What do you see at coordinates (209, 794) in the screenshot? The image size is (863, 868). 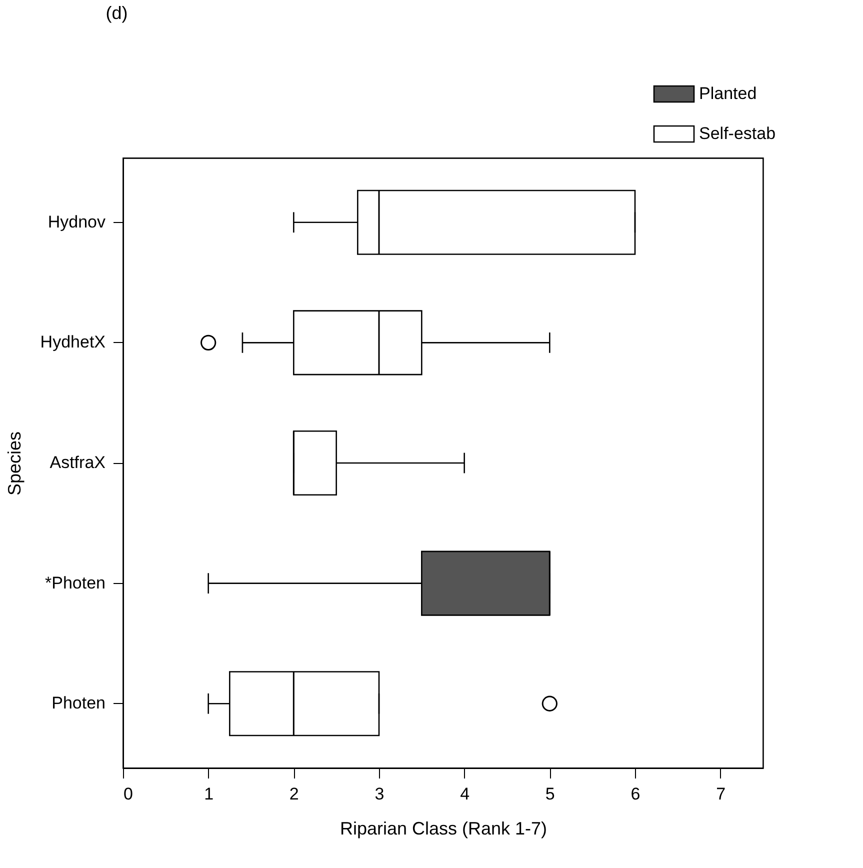 I see `x-tick-label: 1` at bounding box center [209, 794].